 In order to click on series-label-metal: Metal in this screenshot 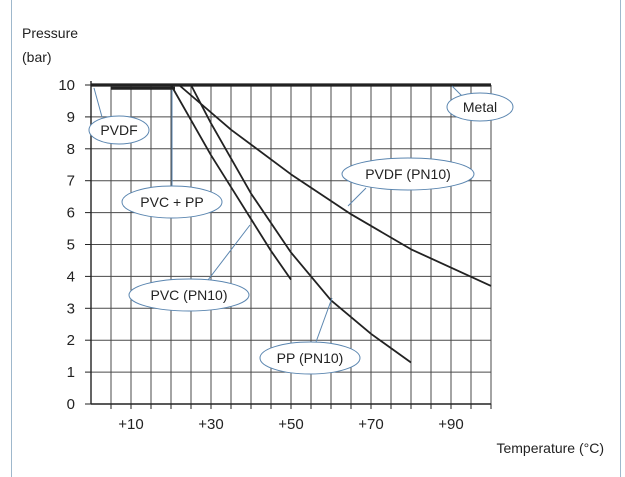, I will do `click(480, 107)`.